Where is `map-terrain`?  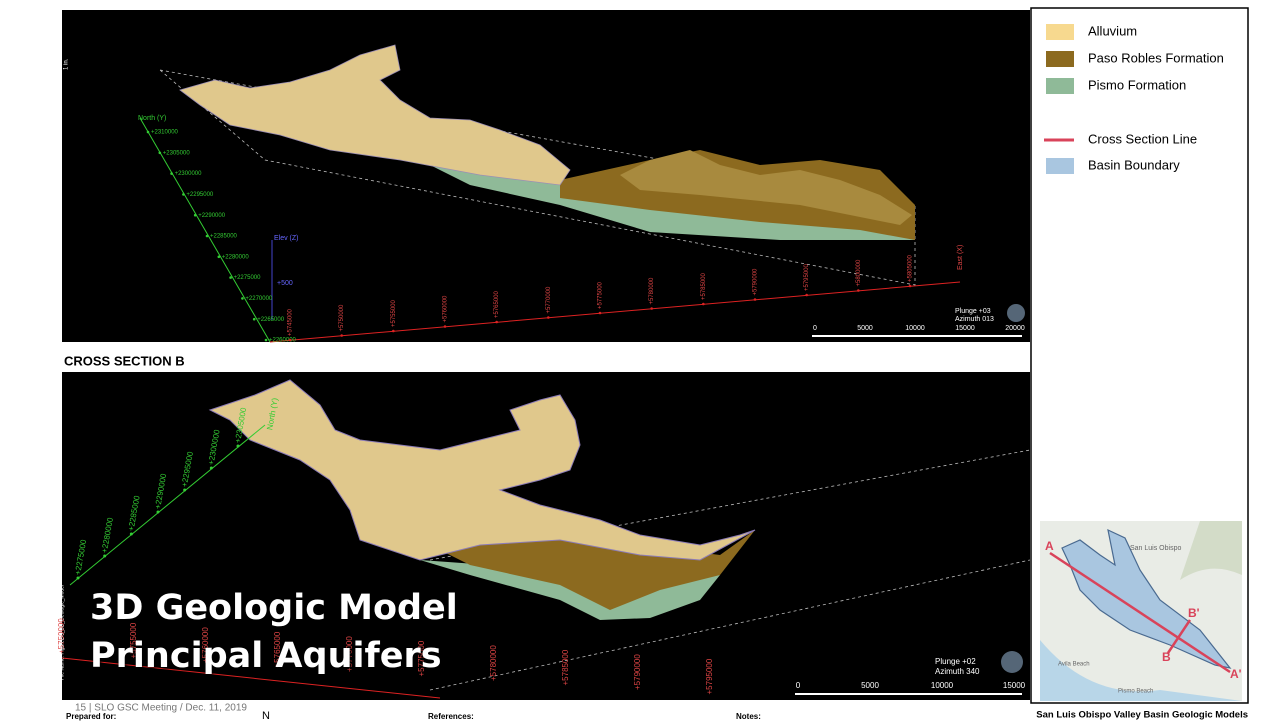 map-terrain is located at coordinates (1211, 550).